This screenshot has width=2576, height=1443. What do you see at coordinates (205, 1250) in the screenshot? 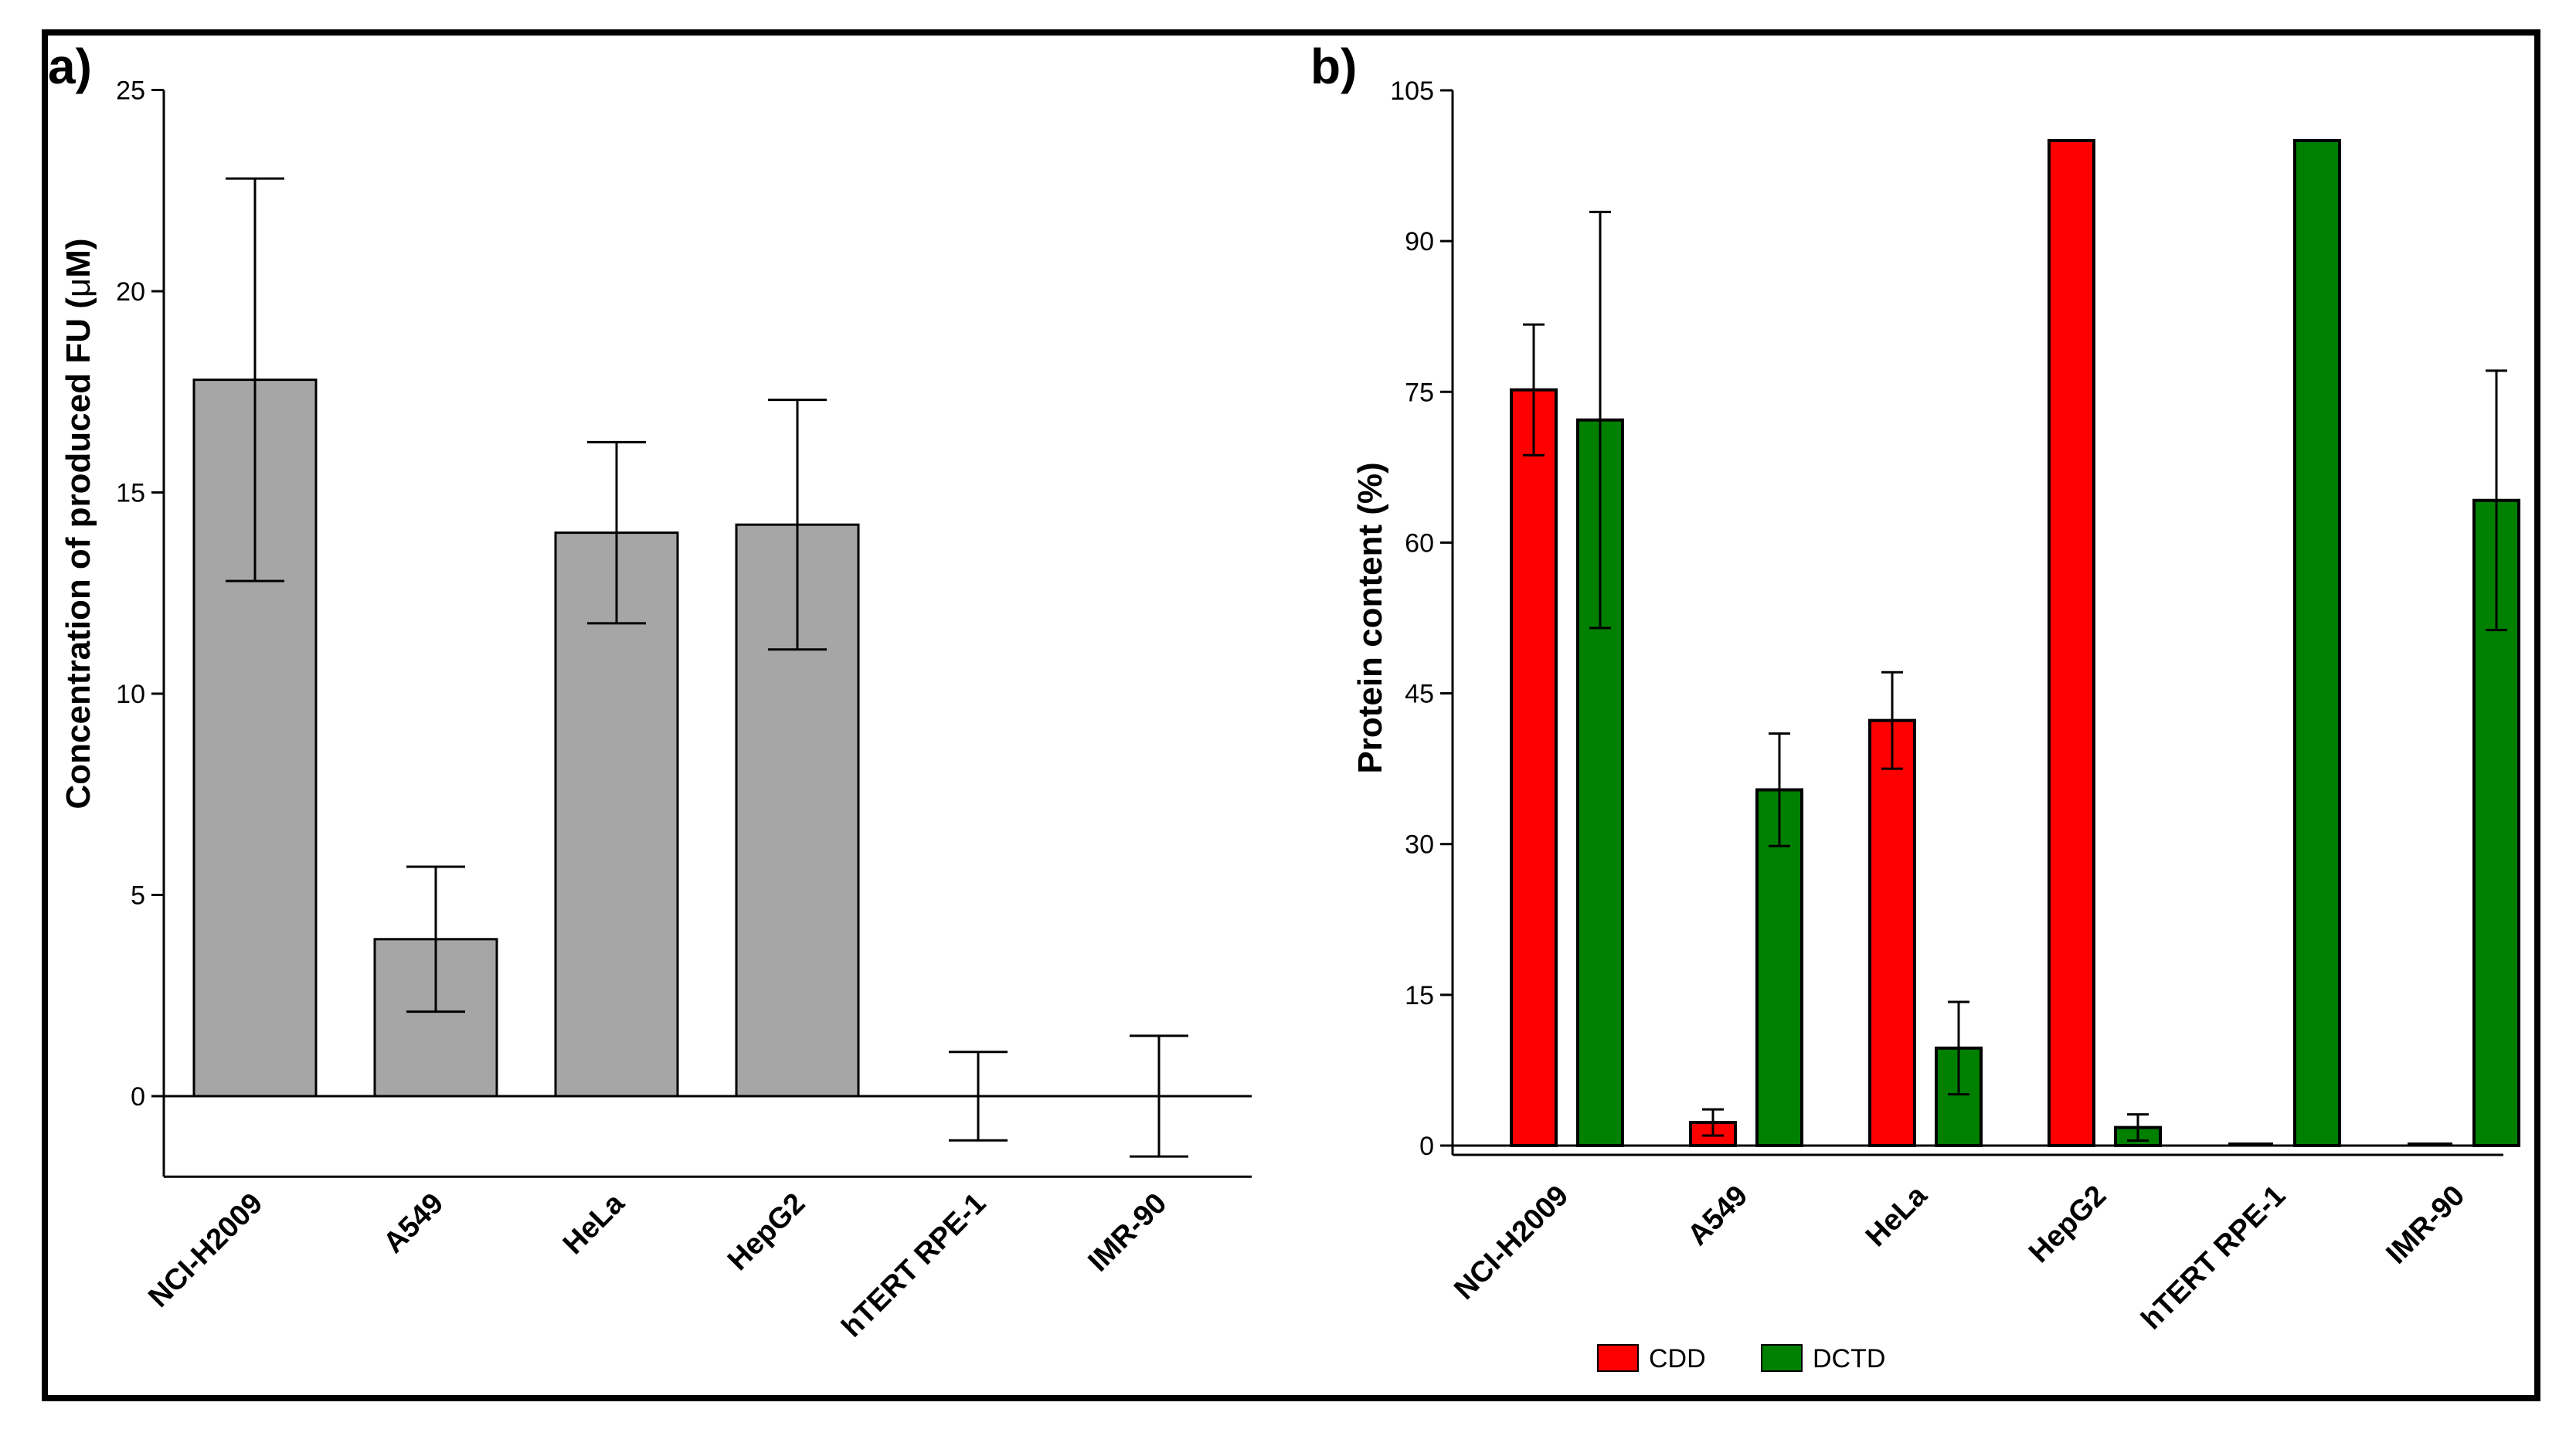
I see `category-label-nci-h2009: NCI-H2009` at bounding box center [205, 1250].